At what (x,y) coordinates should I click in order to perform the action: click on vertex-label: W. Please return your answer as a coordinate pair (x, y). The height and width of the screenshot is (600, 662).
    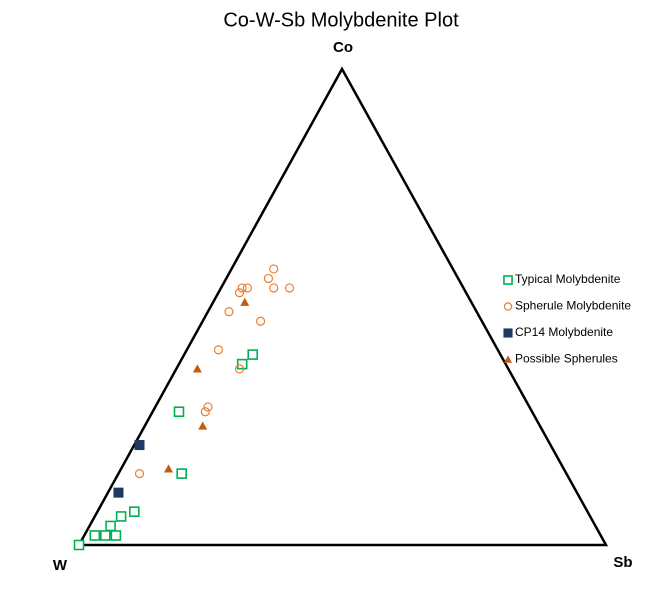
    Looking at the image, I should click on (60, 565).